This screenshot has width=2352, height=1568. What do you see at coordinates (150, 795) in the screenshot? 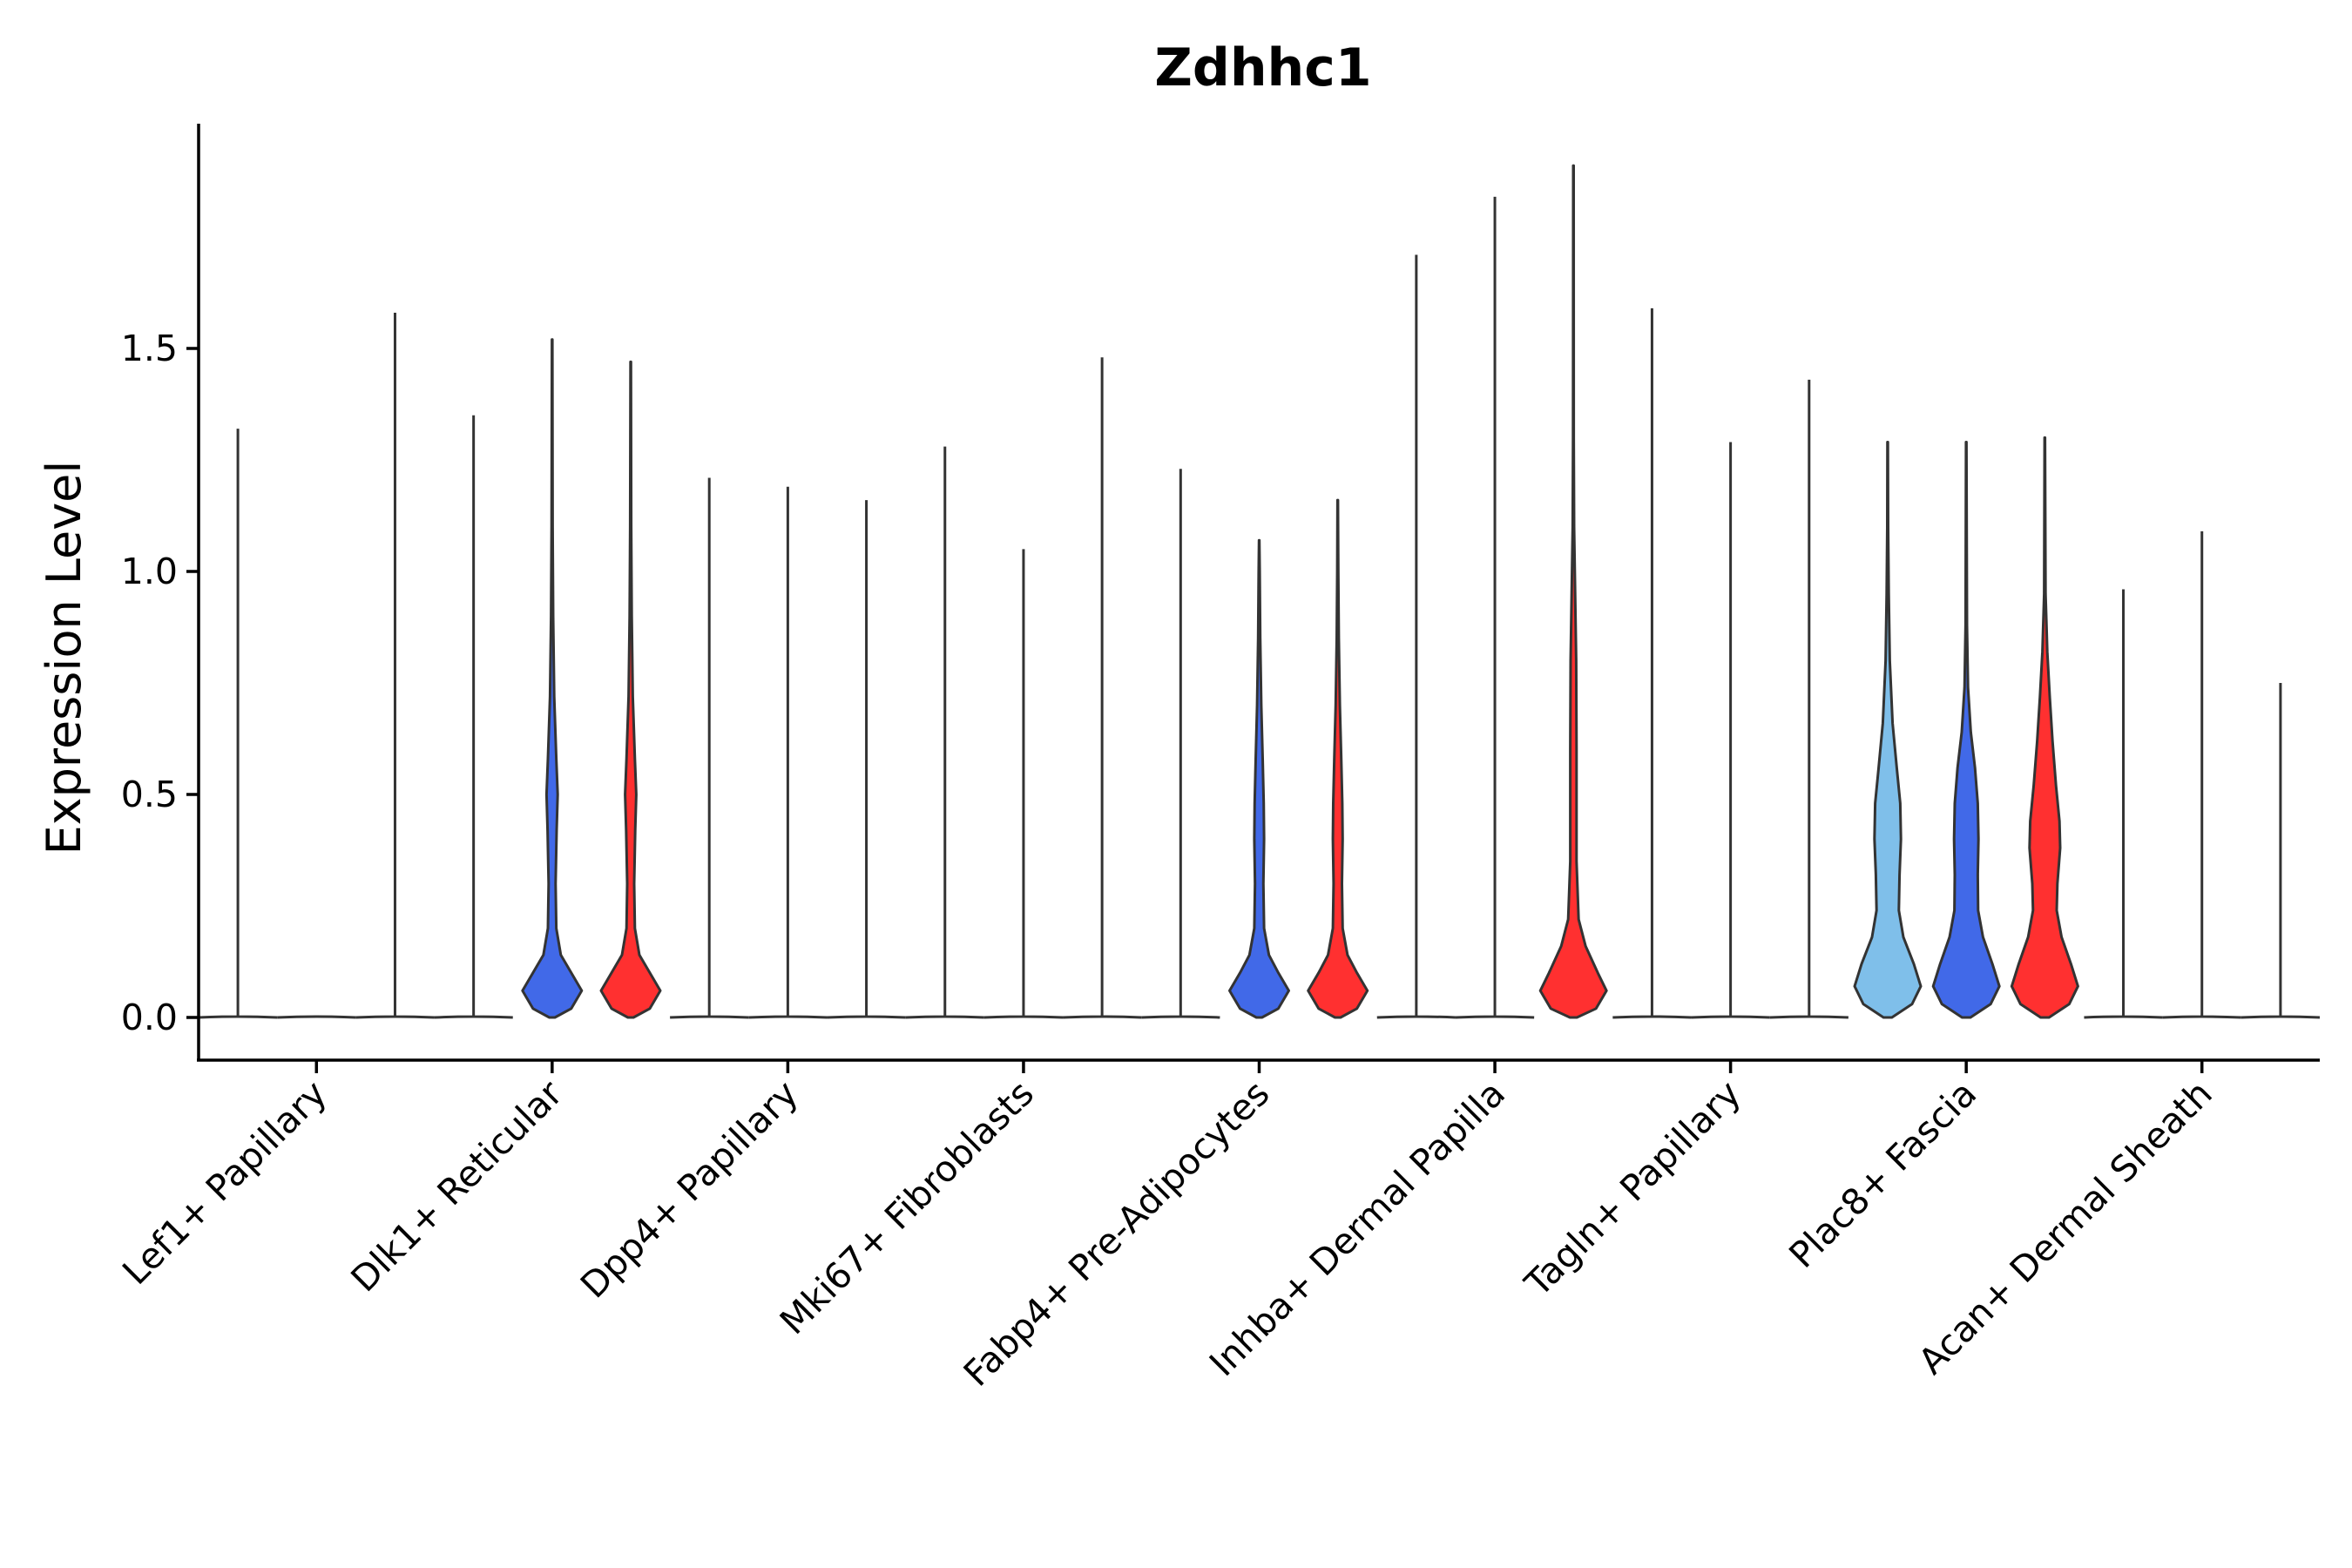
I see `y-tick-label: 0.5` at bounding box center [150, 795].